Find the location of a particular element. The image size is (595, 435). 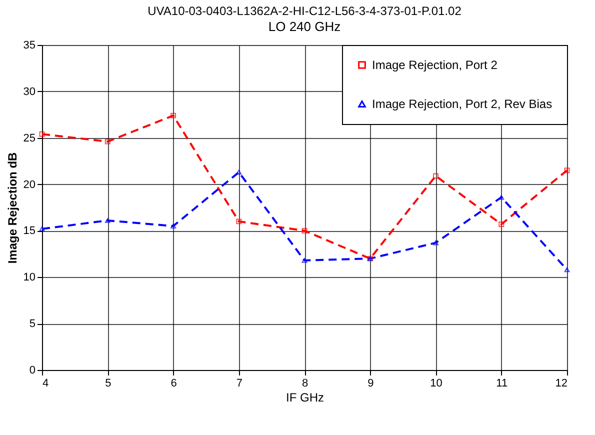

y-tick-label: 5 is located at coordinates (32, 324).